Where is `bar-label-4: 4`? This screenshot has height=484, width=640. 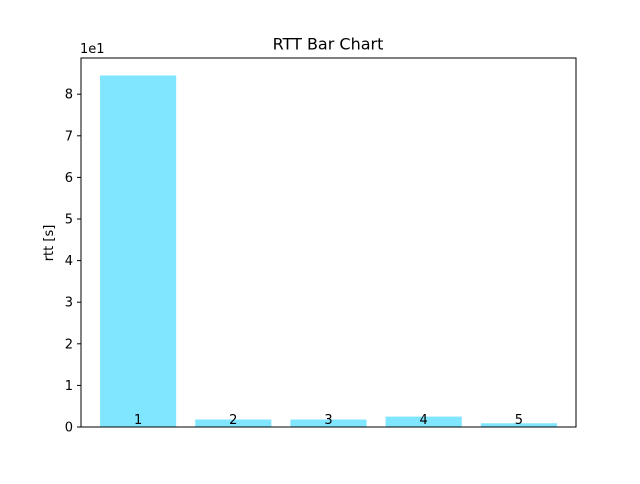 bar-label-4: 4 is located at coordinates (424, 420).